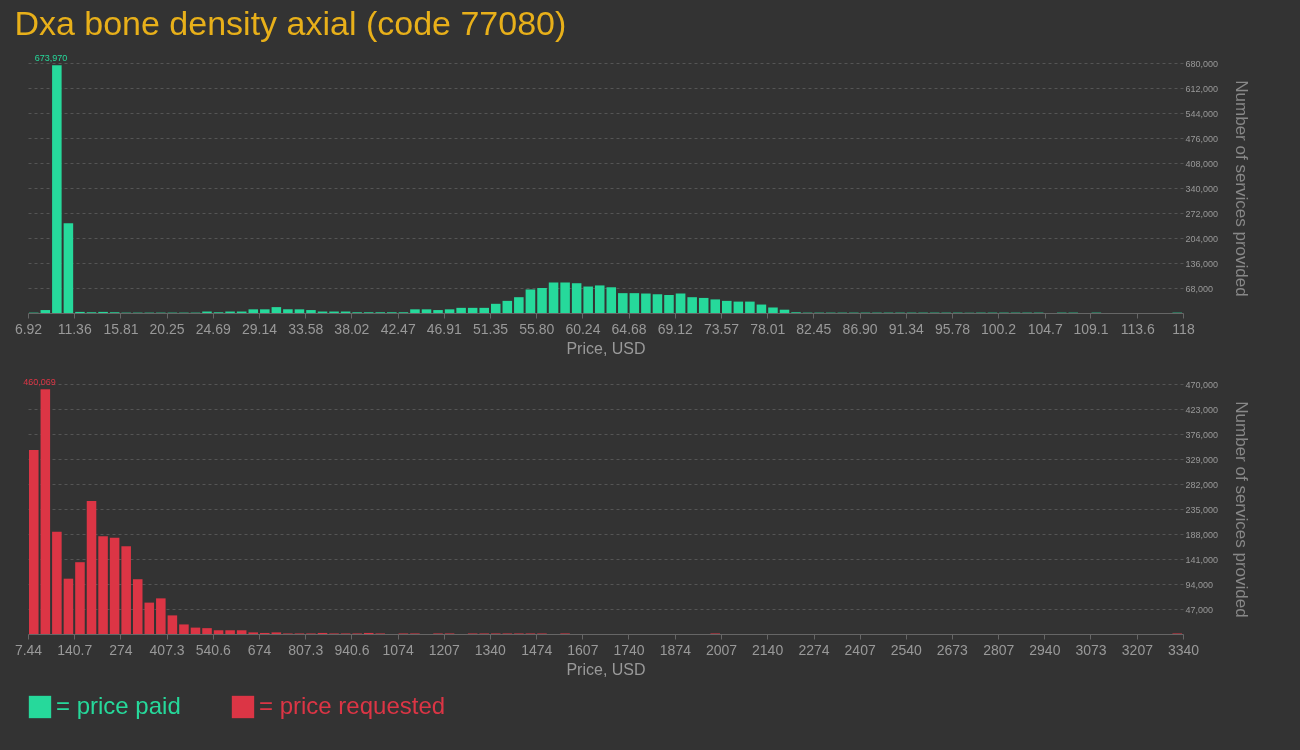  I want to click on x-tick-label: 2007, so click(721, 649).